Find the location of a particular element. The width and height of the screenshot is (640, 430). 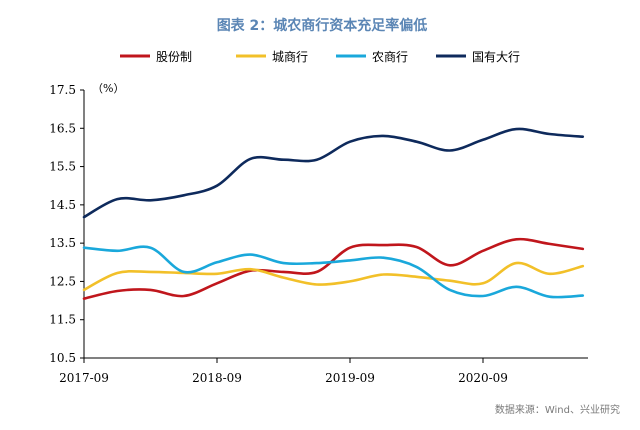

legend-item: 股份制 is located at coordinates (156, 57).